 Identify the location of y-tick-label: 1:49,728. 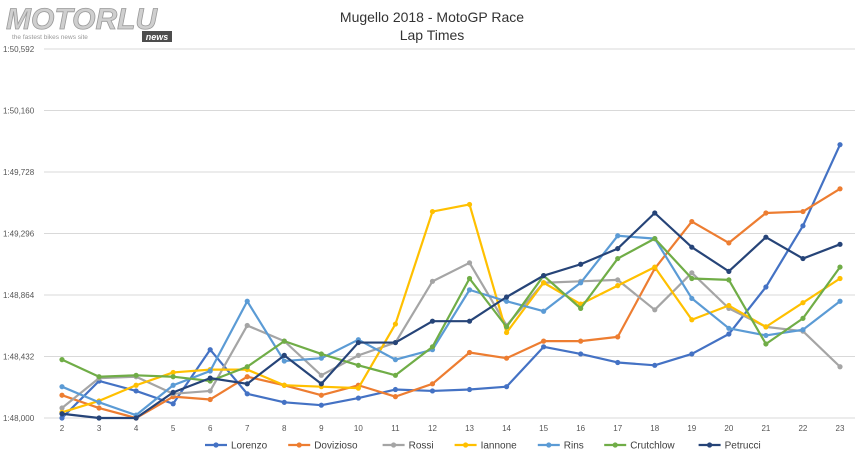
(19, 172).